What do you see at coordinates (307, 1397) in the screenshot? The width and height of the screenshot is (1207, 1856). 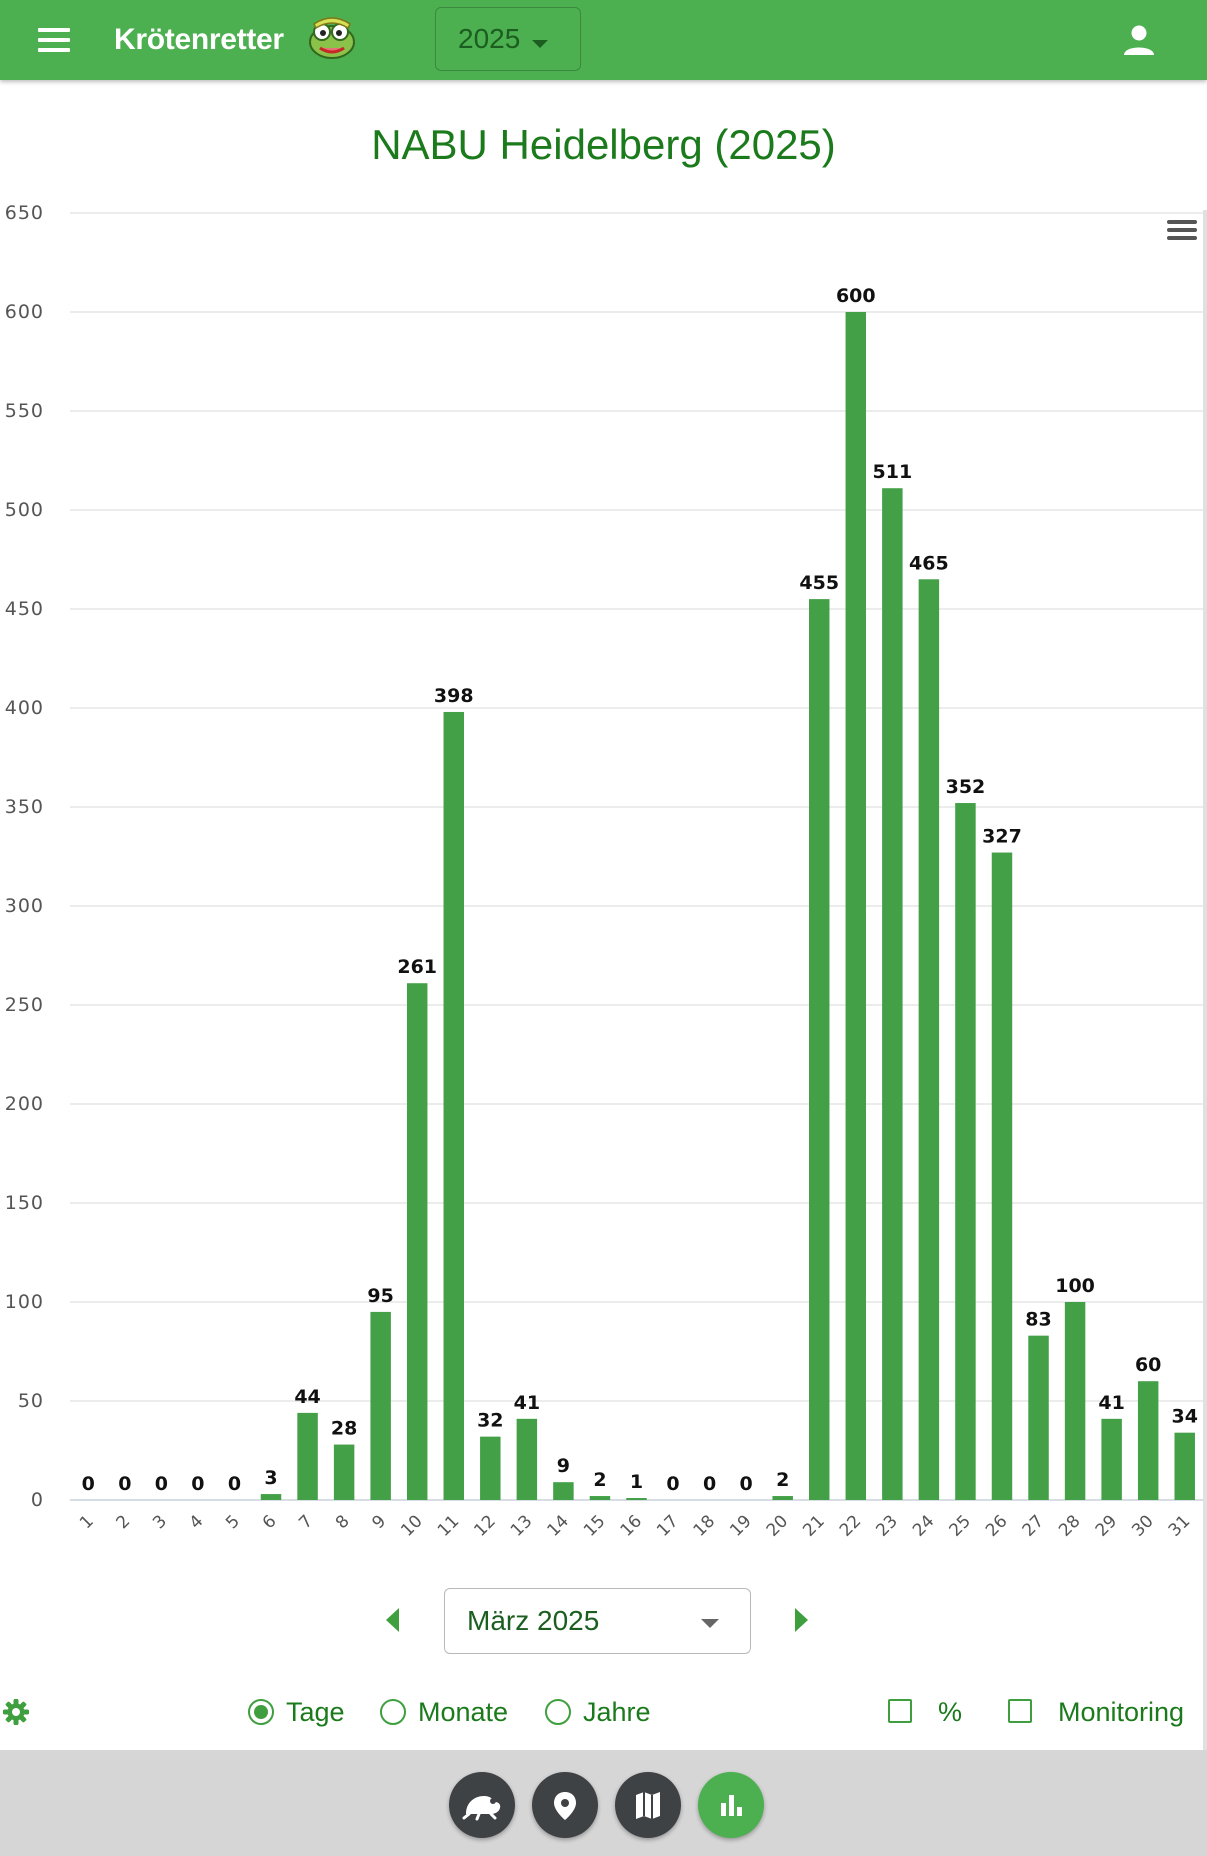 I see `data-label: 44` at bounding box center [307, 1397].